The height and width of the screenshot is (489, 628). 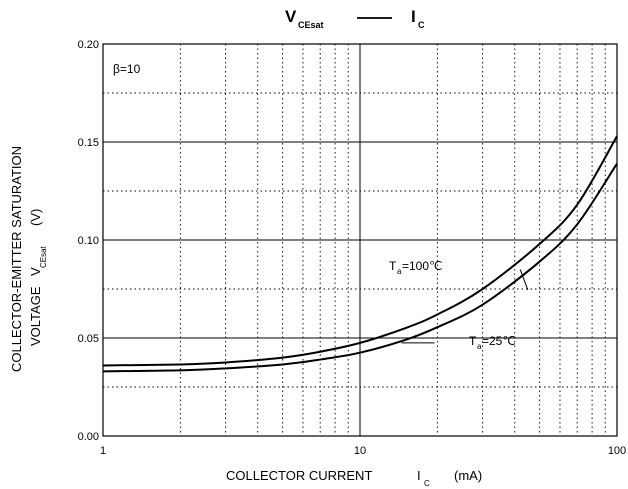 What do you see at coordinates (427, 483) in the screenshot?
I see `x-axis-title-subscript: C` at bounding box center [427, 483].